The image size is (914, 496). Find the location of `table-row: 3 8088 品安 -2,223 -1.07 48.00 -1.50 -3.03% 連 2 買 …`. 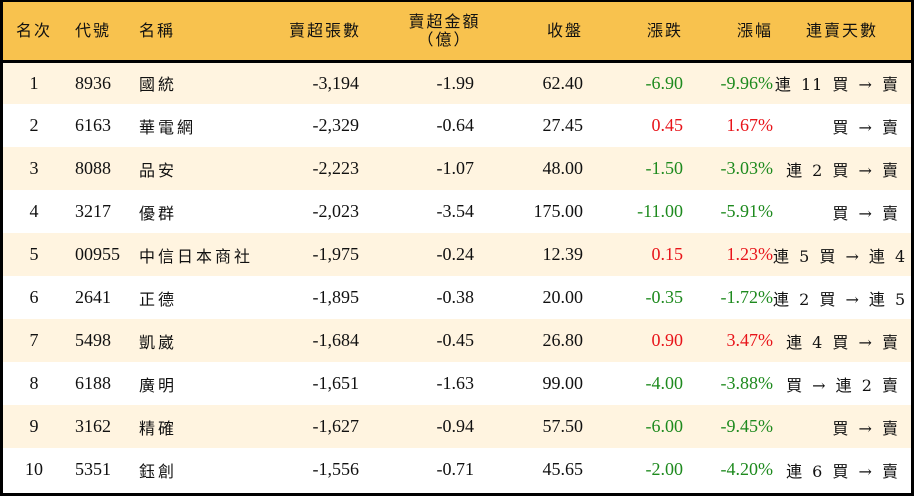

table-row: 3 8088 品安 -2,223 -1.07 48.00 -1.50 -3.03% 連 2 買 … is located at coordinates (457, 168).